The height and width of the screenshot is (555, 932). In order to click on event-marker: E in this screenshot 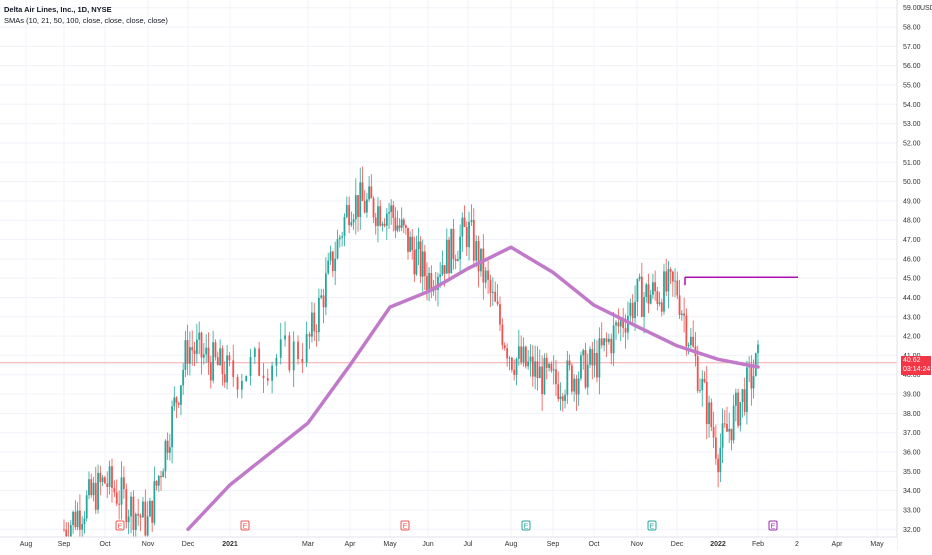, I will do `click(526, 525)`.